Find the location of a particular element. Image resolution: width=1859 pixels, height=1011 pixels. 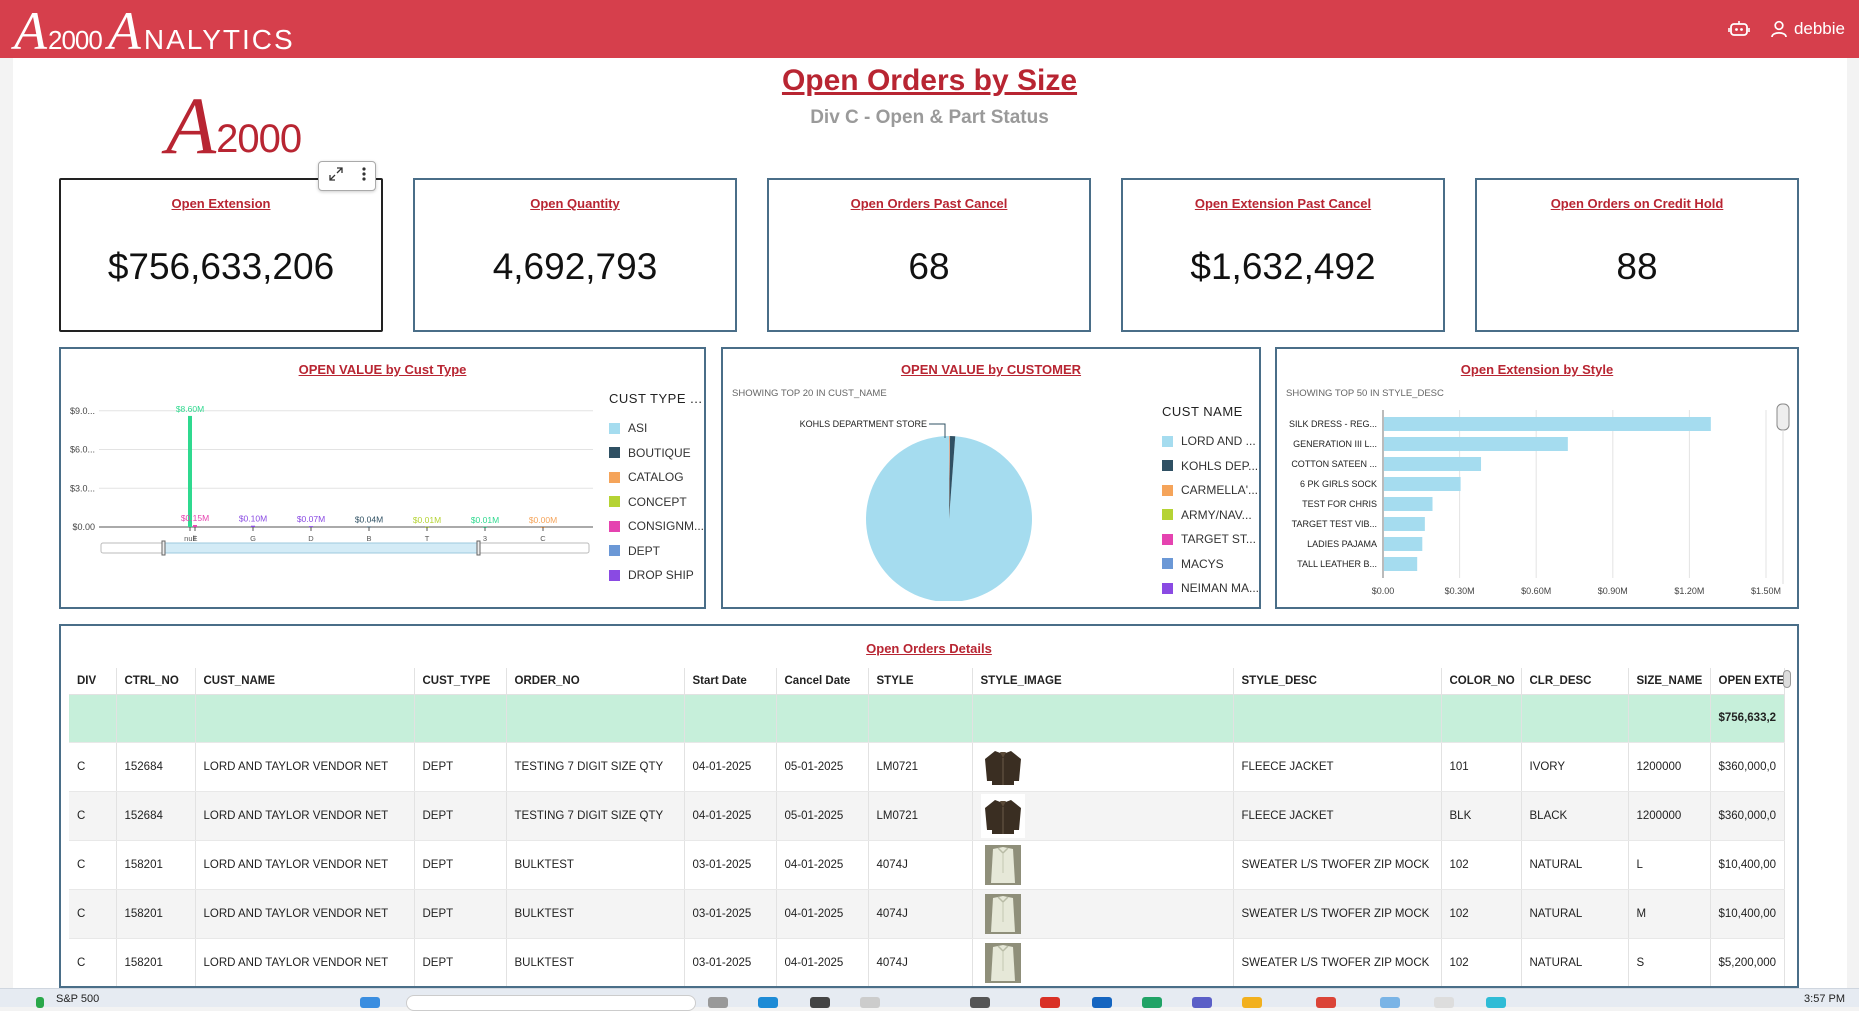

legend-item-dept: DEPT is located at coordinates (656, 551).